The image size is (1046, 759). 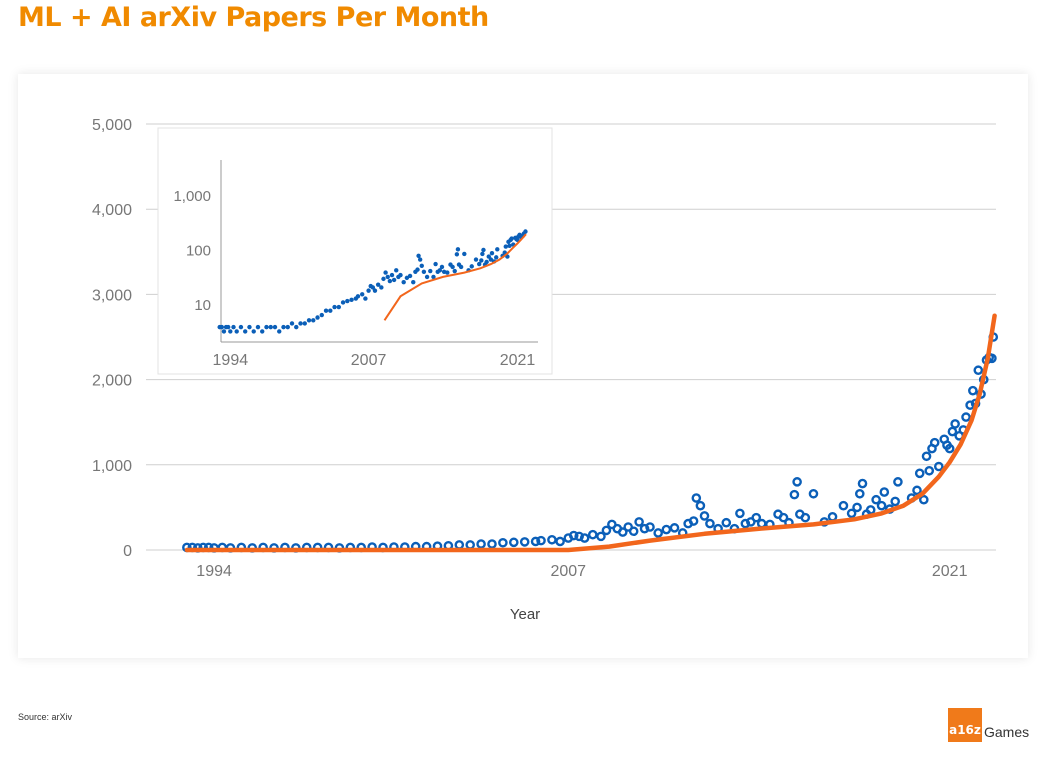 What do you see at coordinates (45, 717) in the screenshot?
I see `source-note: Source: arXiv` at bounding box center [45, 717].